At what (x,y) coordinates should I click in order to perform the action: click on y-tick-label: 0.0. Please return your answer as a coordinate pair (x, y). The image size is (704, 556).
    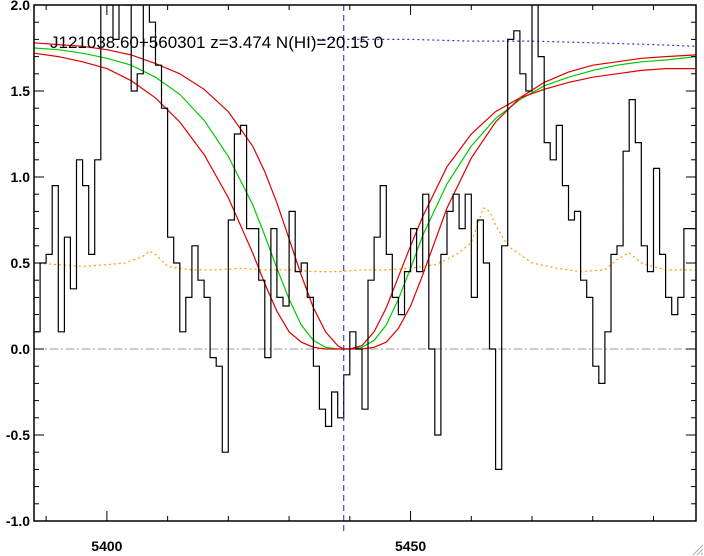
    Looking at the image, I should click on (21, 349).